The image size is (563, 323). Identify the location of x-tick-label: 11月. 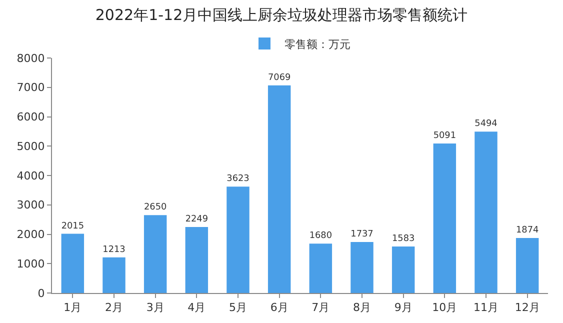
(486, 307).